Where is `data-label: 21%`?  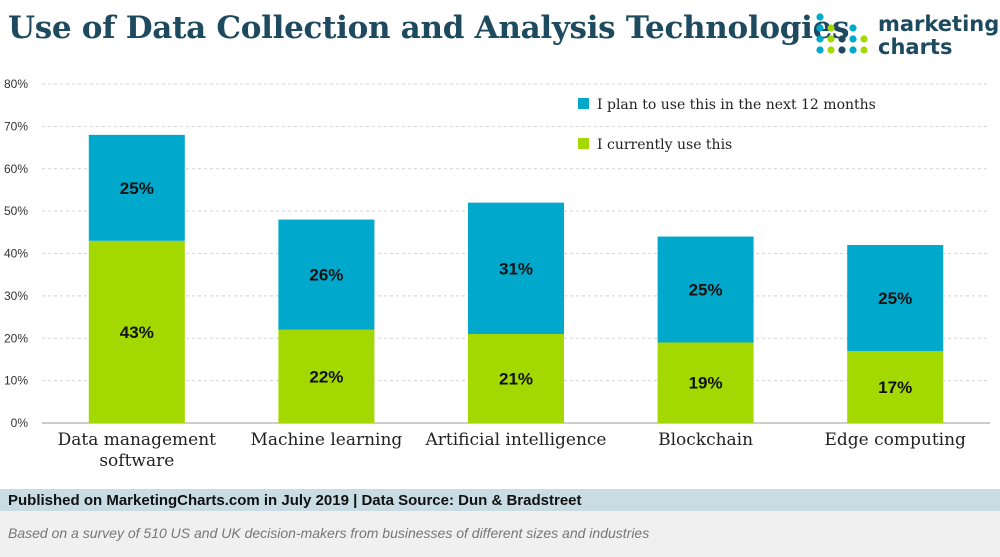
data-label: 21% is located at coordinates (516, 379).